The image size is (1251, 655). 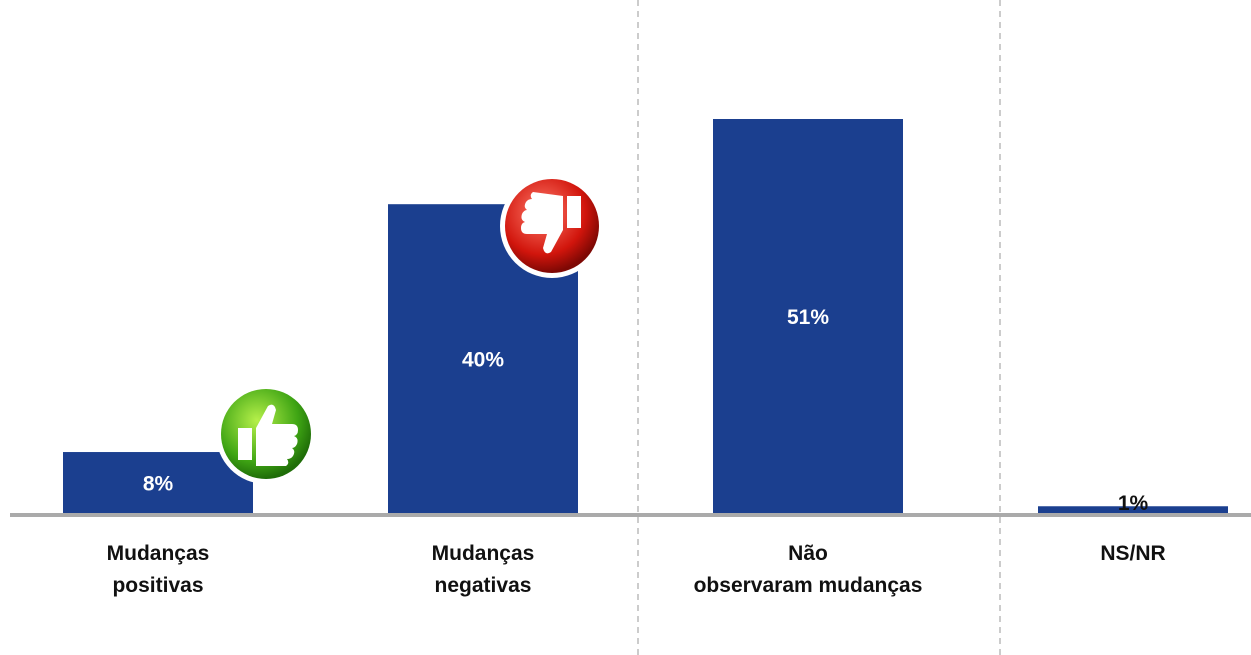 What do you see at coordinates (1132, 553) in the screenshot?
I see `category-label: NS/NR` at bounding box center [1132, 553].